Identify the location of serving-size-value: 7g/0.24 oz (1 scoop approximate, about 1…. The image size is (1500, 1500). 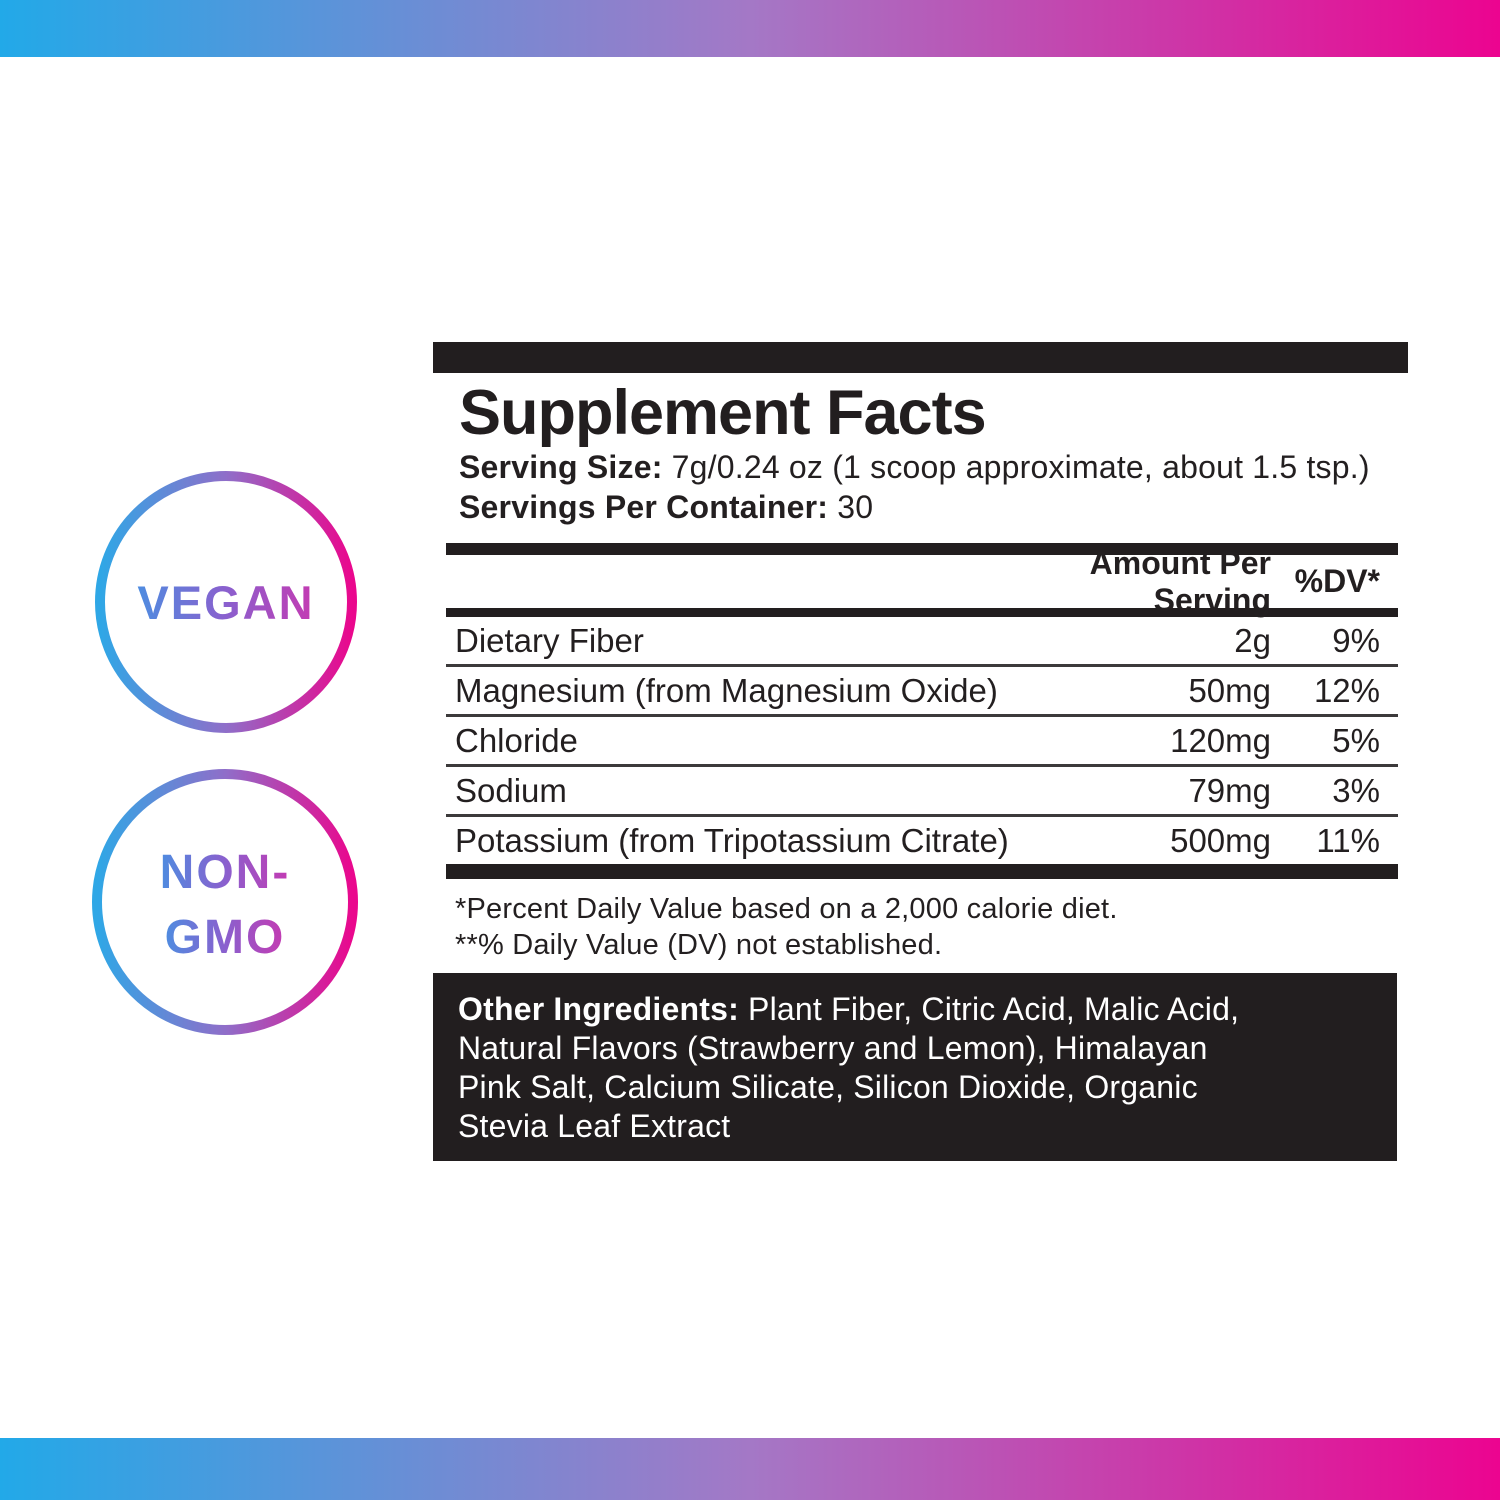
(1016, 467).